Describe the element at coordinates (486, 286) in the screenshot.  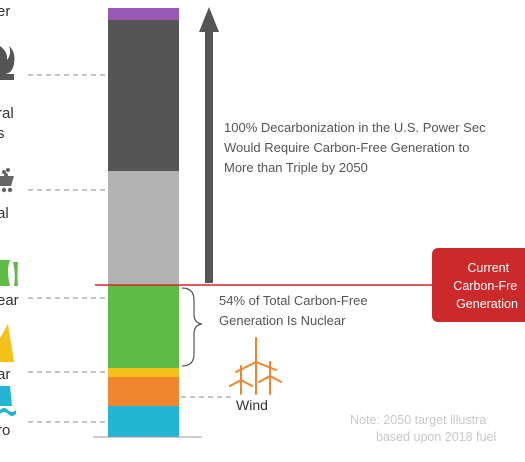
I see `svg-text:Current Carbon-Fre: Current Carbon-Fre Generation` at that location.